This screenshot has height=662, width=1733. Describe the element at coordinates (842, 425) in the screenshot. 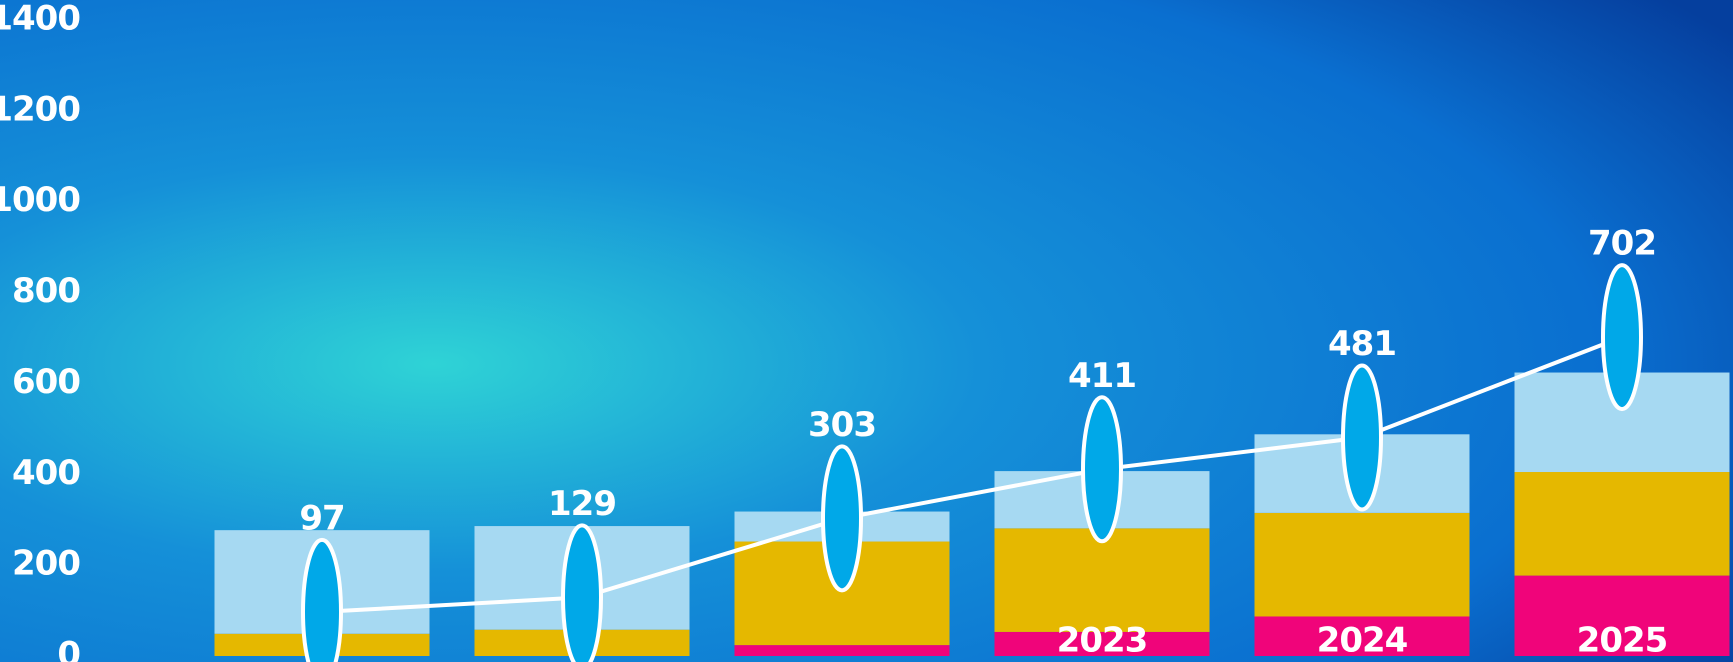

I see `data-label: 303` at that location.